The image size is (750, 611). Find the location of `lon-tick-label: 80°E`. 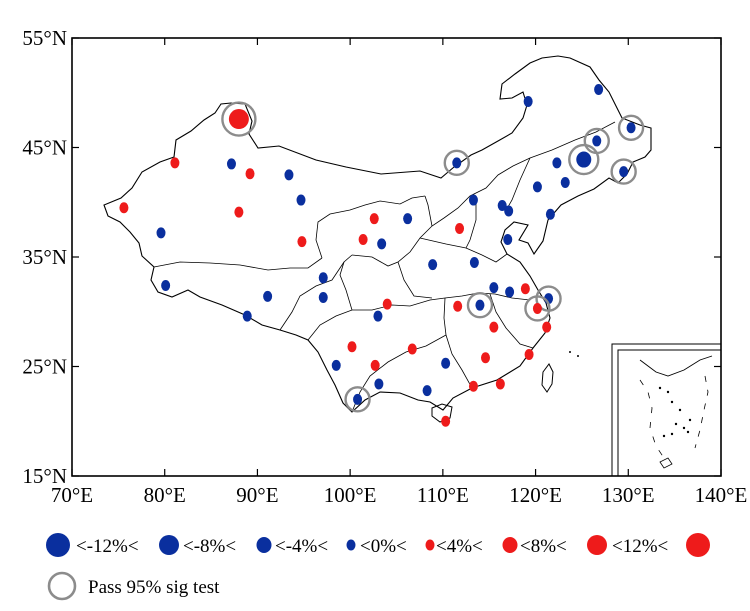

lon-tick-label: 80°E is located at coordinates (165, 495).